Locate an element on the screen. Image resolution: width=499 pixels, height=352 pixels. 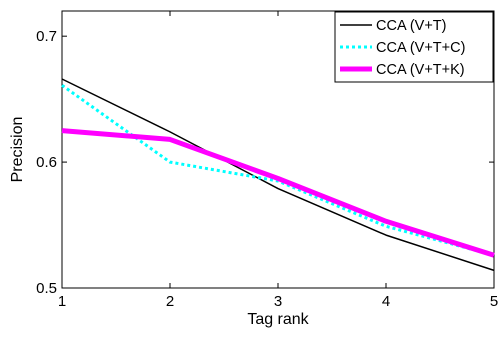
x-tick-label: 4 is located at coordinates (386, 301).